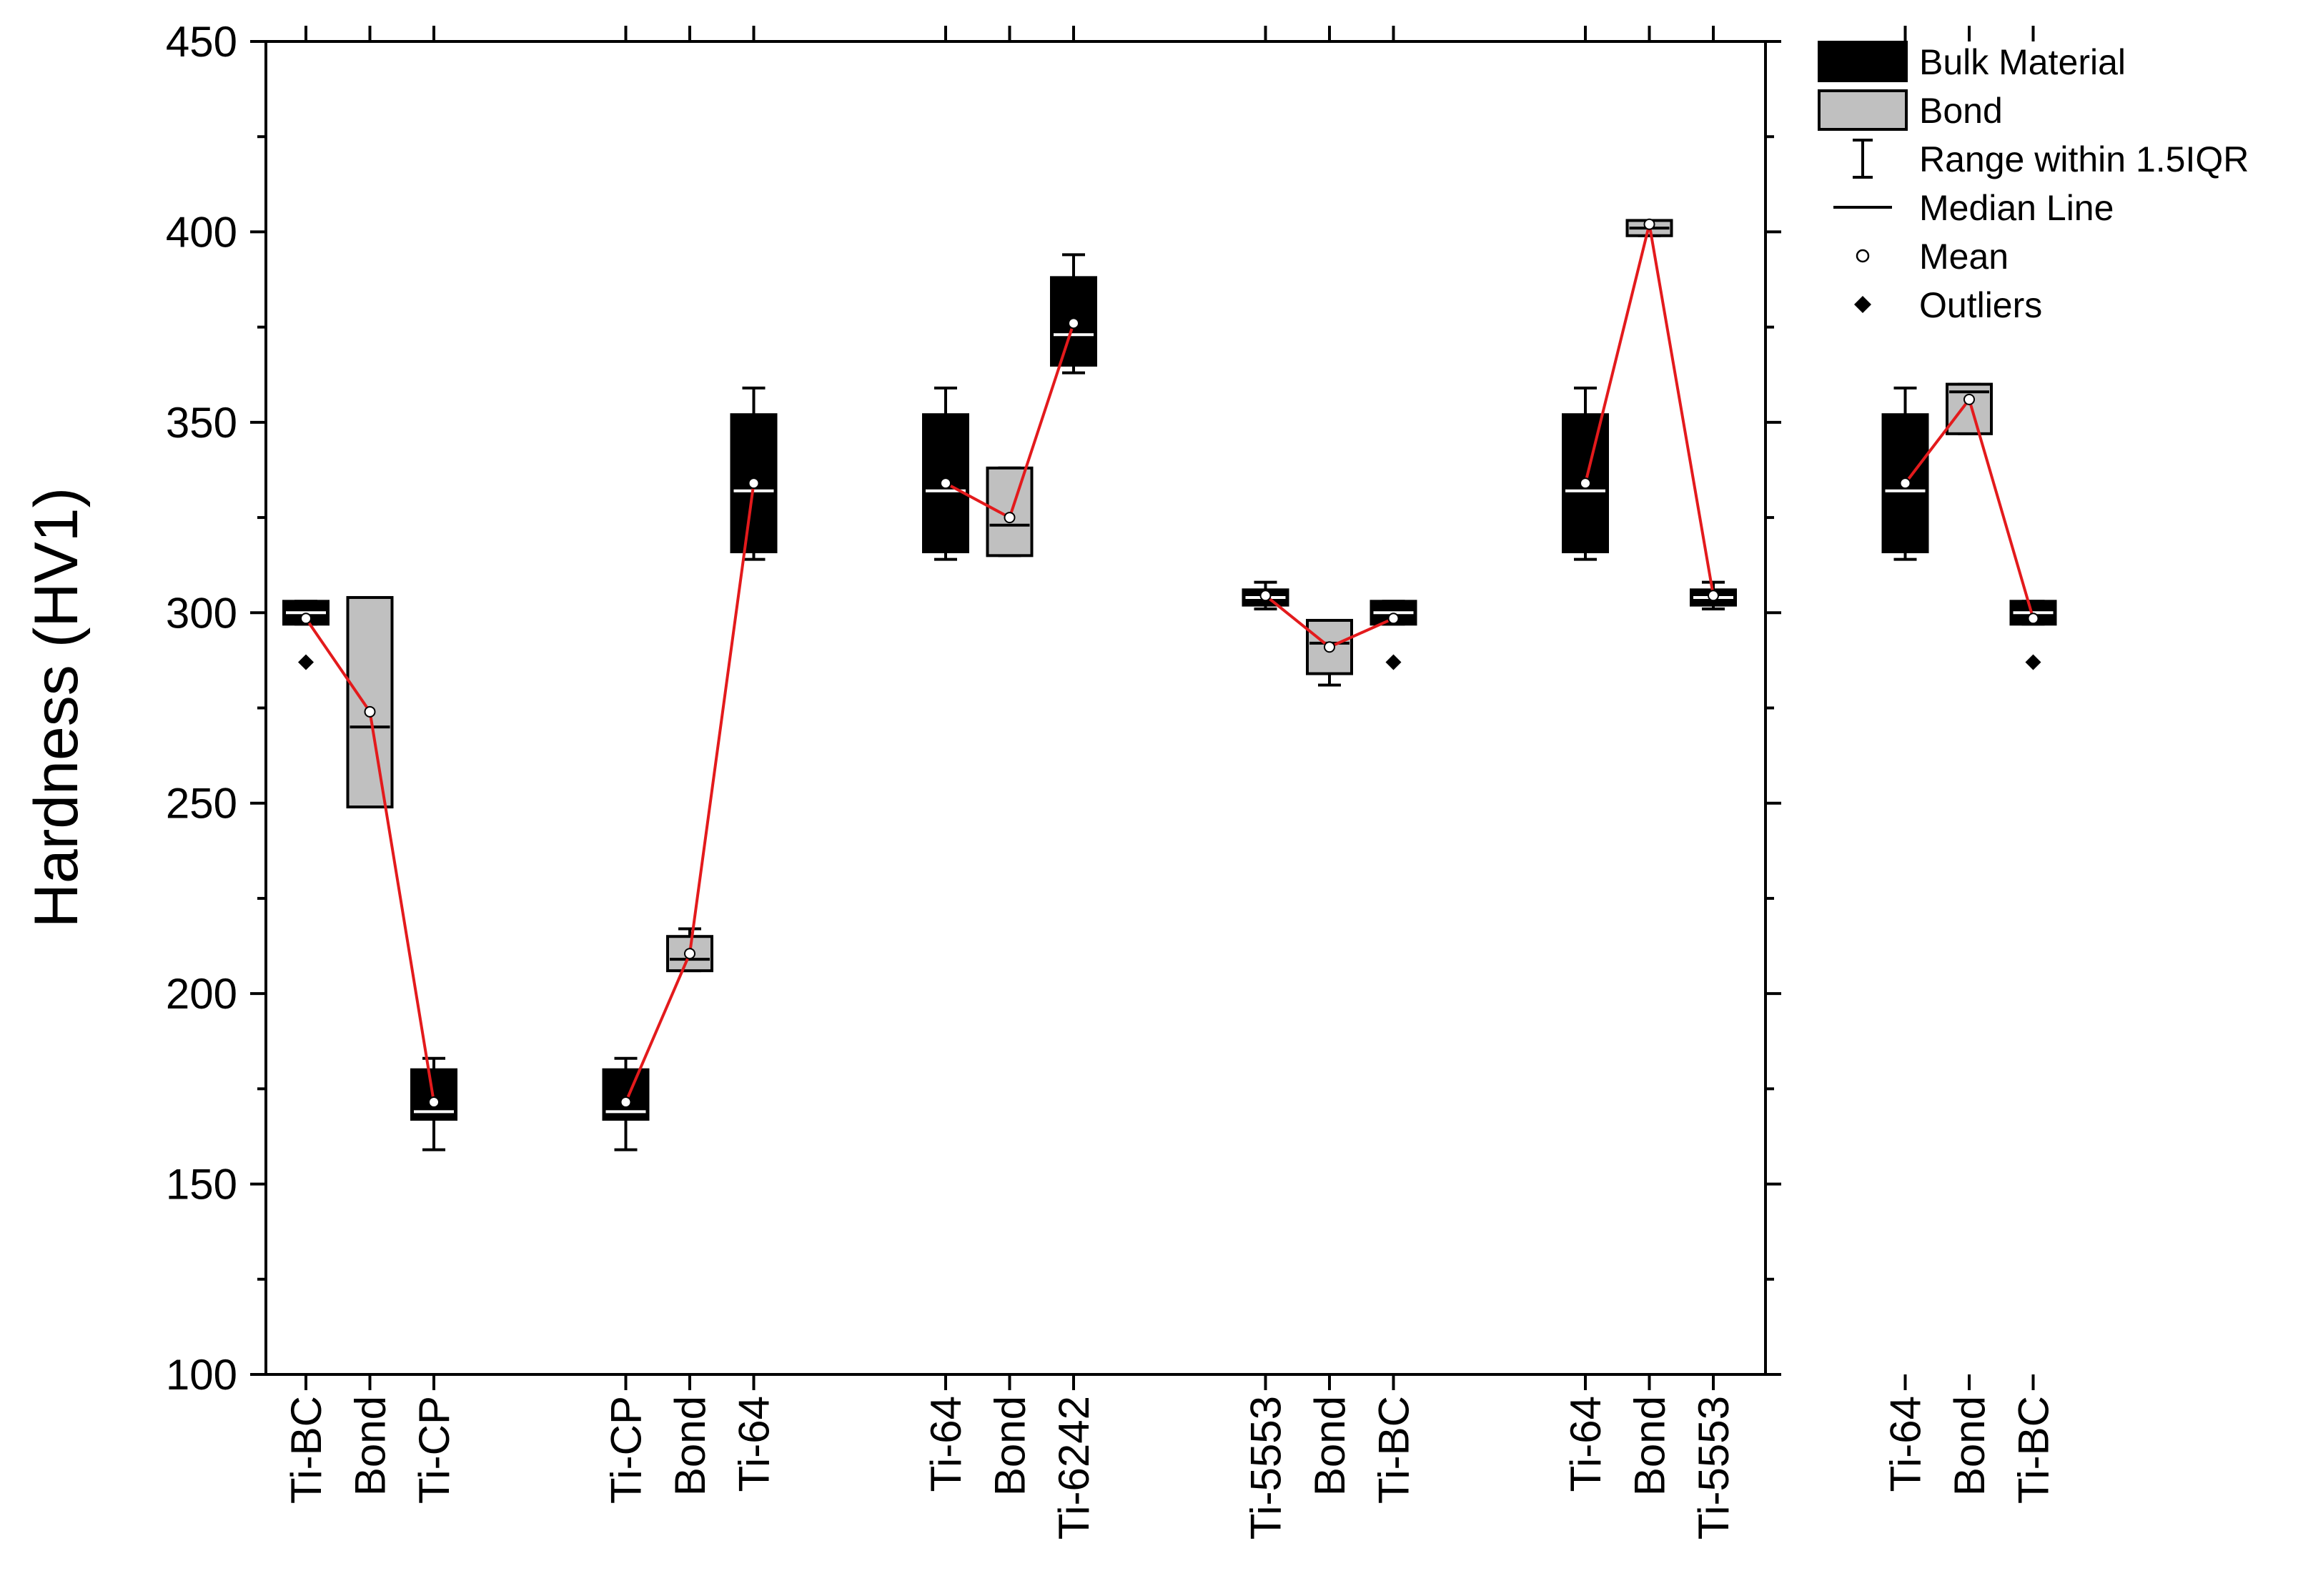 The width and height of the screenshot is (2298, 1596). Describe the element at coordinates (1863, 61) in the screenshot. I see `legend-swatch-bulk` at that location.